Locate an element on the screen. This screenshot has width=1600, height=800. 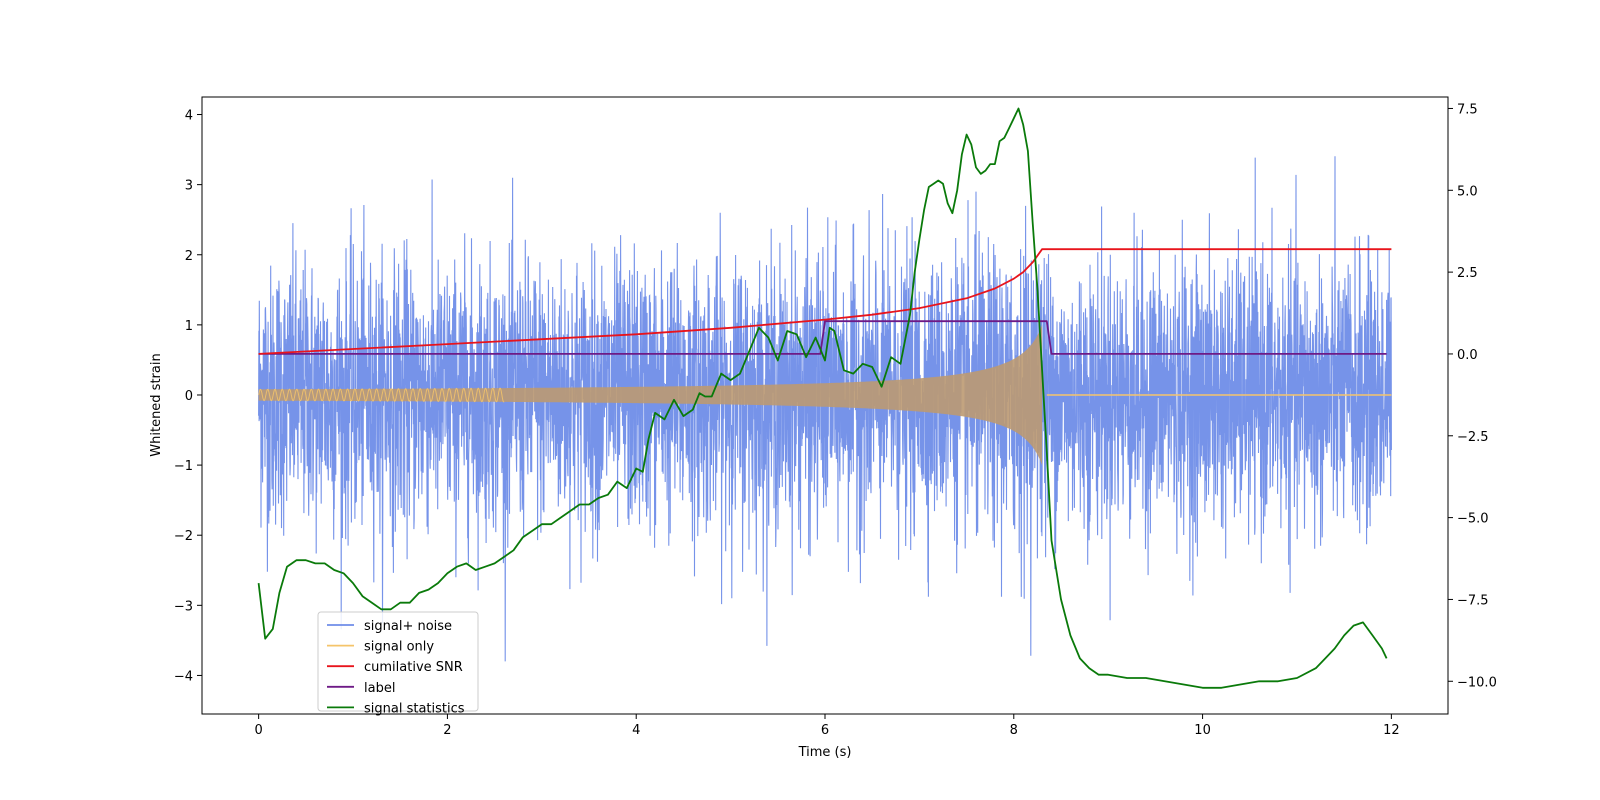
y-axis-left-ticks: 4 3 2 1 0 −1 −2 −3 −4 is located at coordinates (188, 396).